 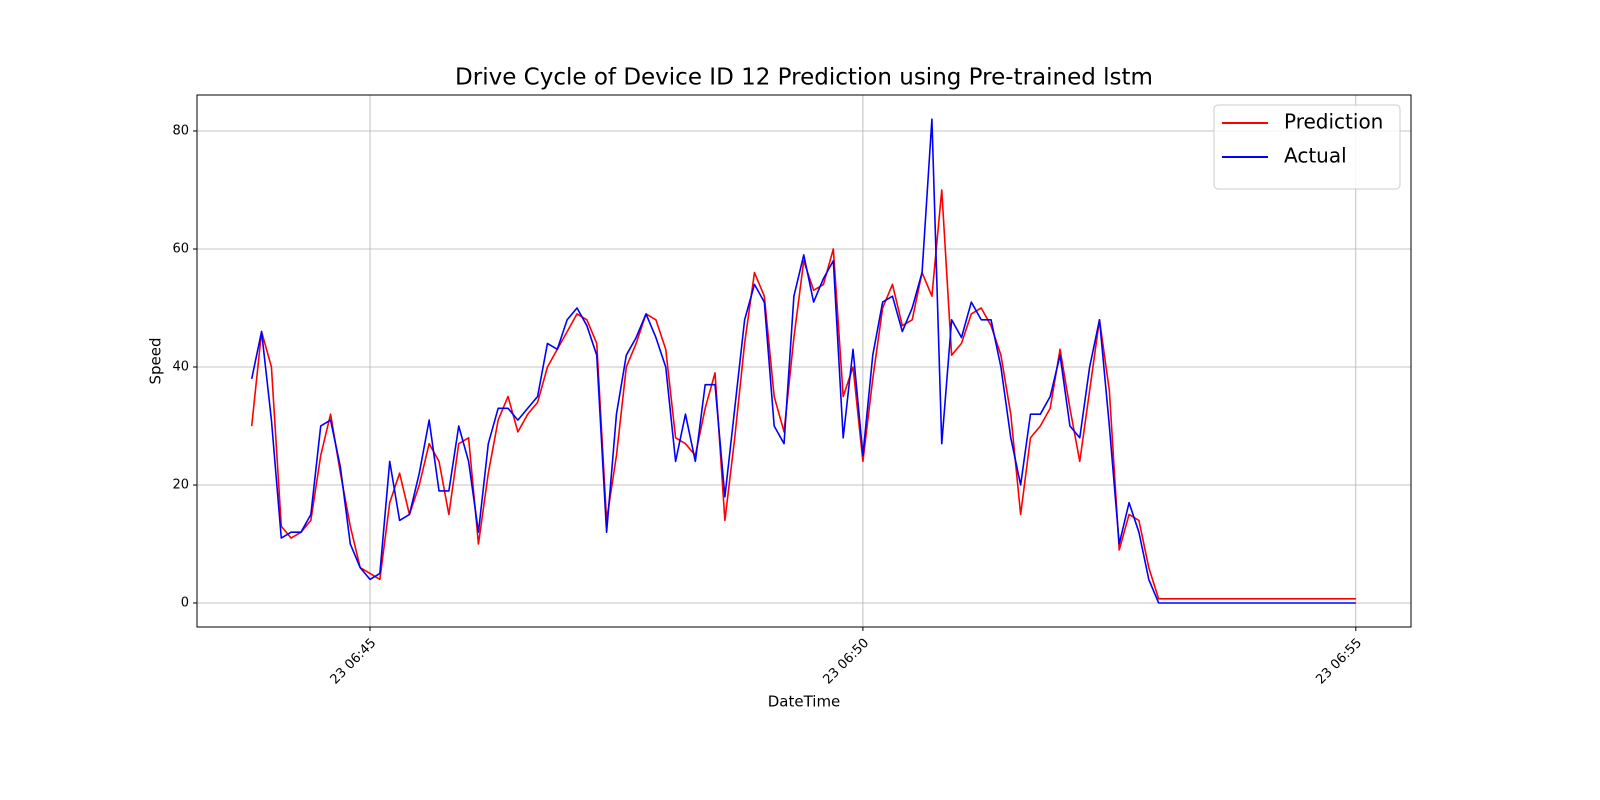 What do you see at coordinates (1339, 662) in the screenshot?
I see `x-tick-label: 23 06:55` at bounding box center [1339, 662].